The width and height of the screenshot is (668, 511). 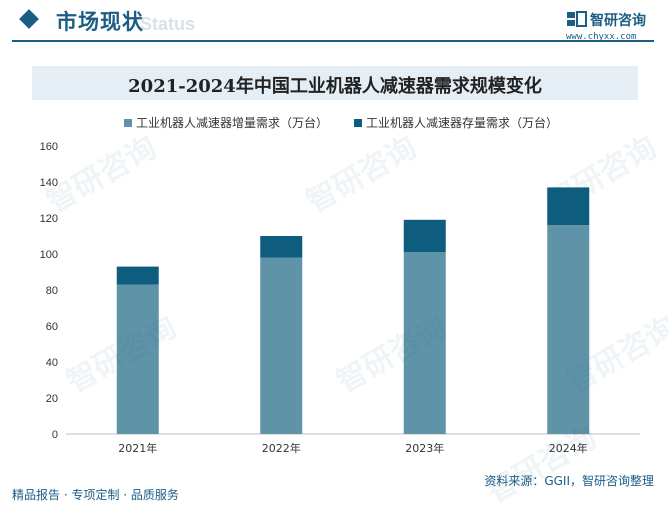 What do you see at coordinates (168, 24) in the screenshot?
I see `section-title-ghost: Status` at bounding box center [168, 24].